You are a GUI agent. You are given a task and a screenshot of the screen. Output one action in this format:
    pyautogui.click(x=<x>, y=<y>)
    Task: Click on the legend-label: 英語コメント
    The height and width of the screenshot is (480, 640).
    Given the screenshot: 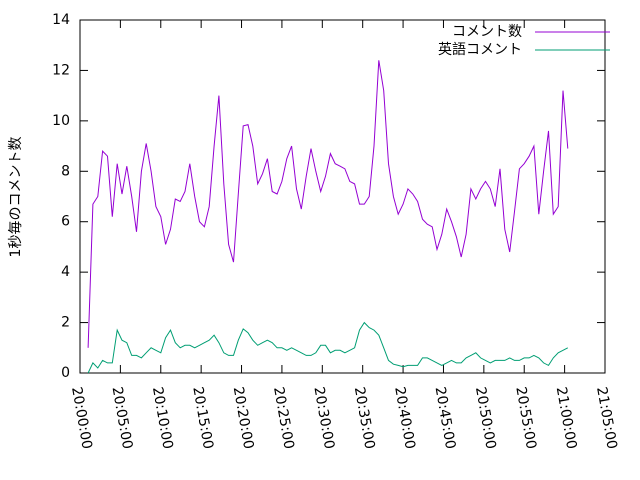 What is the action you would take?
    pyautogui.click(x=480, y=49)
    